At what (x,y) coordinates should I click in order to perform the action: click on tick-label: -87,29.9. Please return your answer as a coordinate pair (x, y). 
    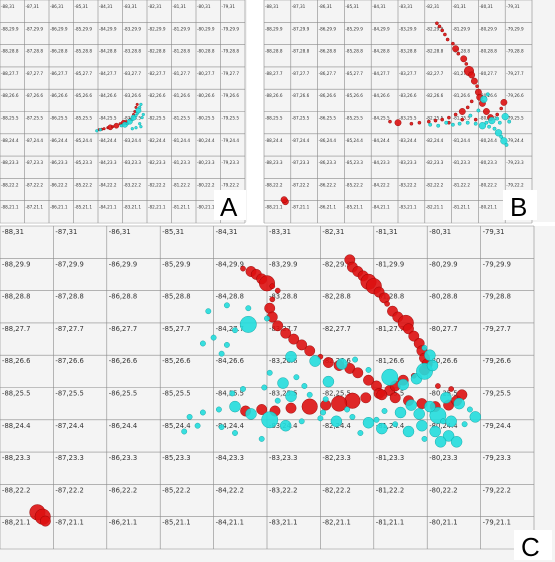
    Looking at the image, I should click on (35, 28).